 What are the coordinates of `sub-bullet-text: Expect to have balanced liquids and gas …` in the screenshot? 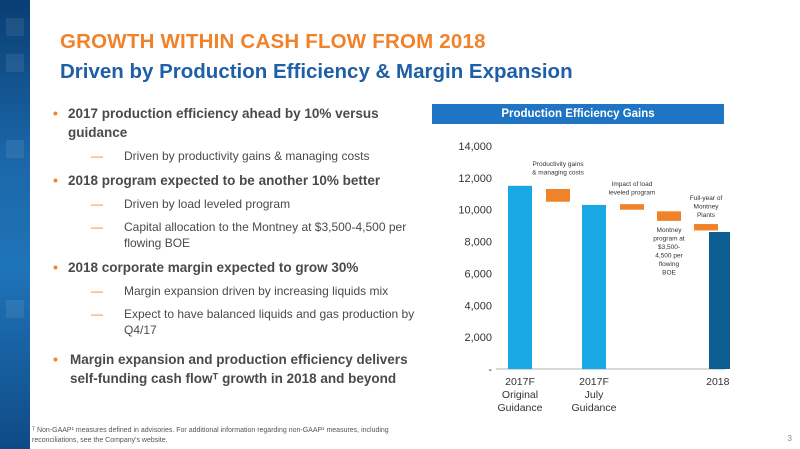 It's located at (269, 322).